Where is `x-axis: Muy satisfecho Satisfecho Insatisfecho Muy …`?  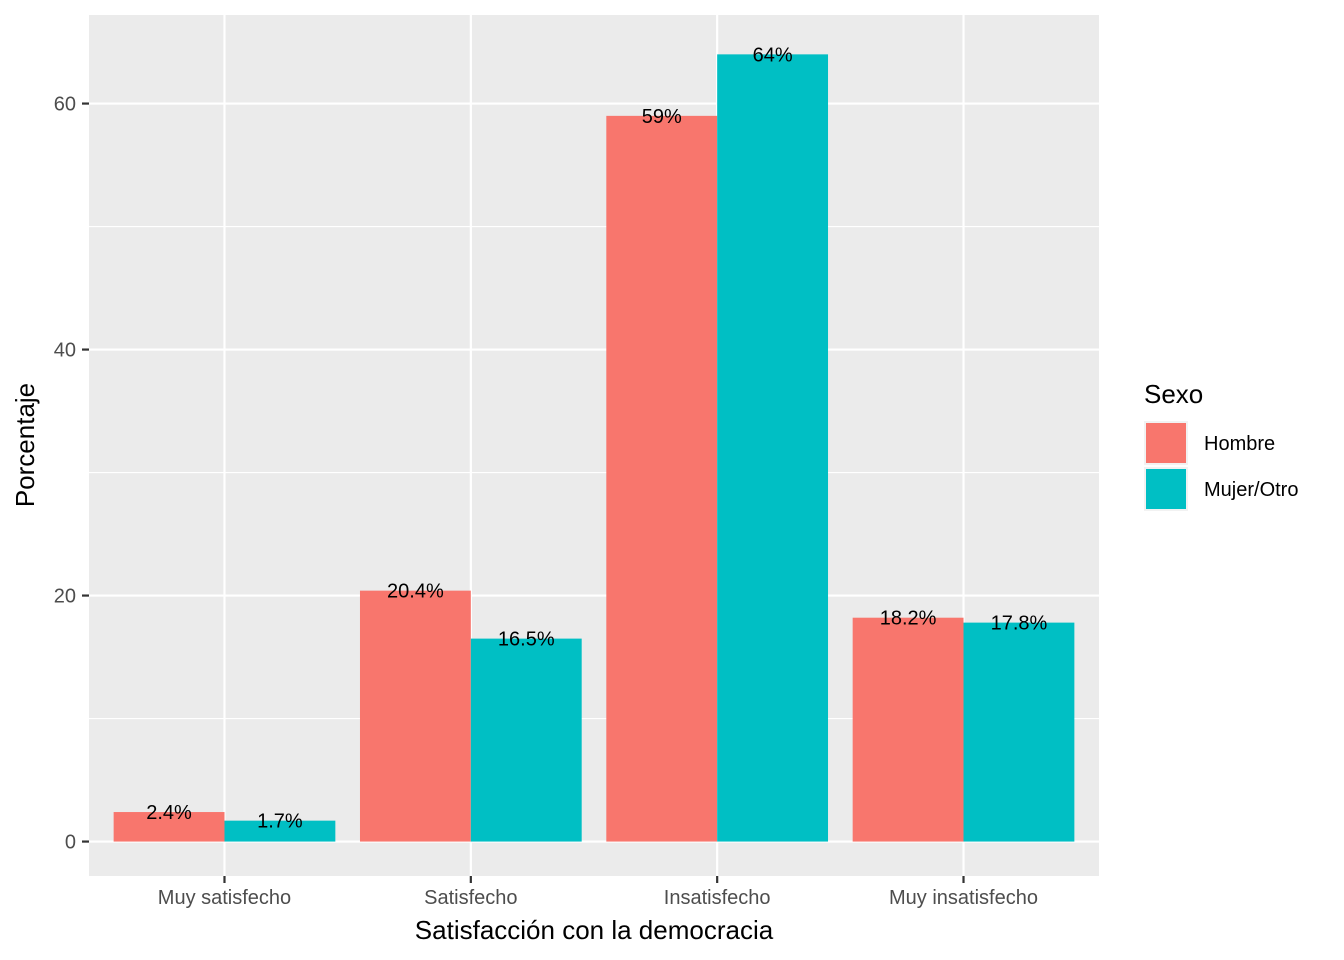
x-axis: Muy satisfecho Satisfecho Insatisfecho Muy … is located at coordinates (598, 892).